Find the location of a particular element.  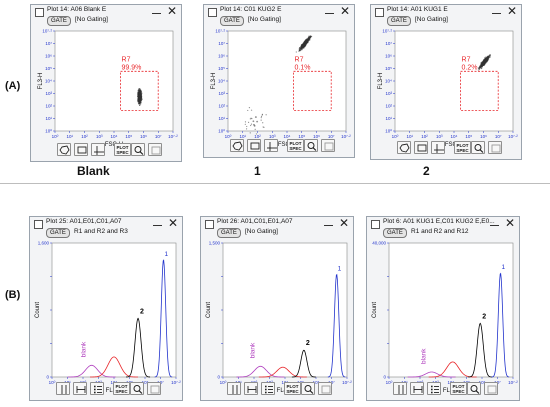

plot-spec-label: PLOT is located at coordinates (295, 143).